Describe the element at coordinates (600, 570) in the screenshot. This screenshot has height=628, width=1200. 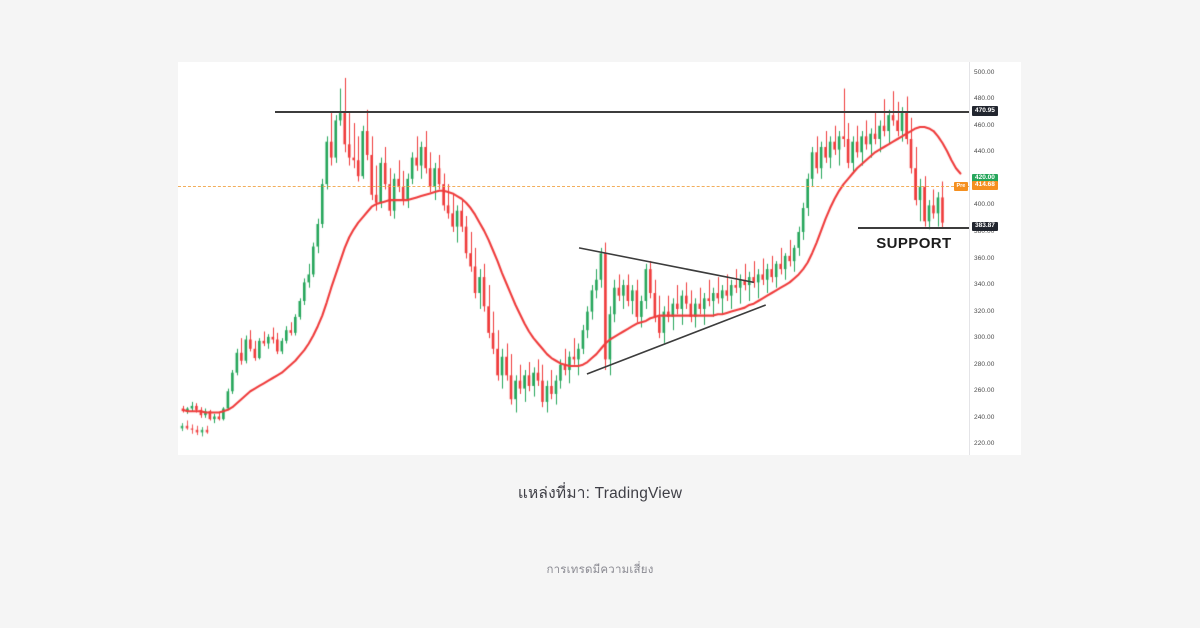
I see `risk-disclaimer-caption: การเทรดมีความเสี่ยง` at that location.